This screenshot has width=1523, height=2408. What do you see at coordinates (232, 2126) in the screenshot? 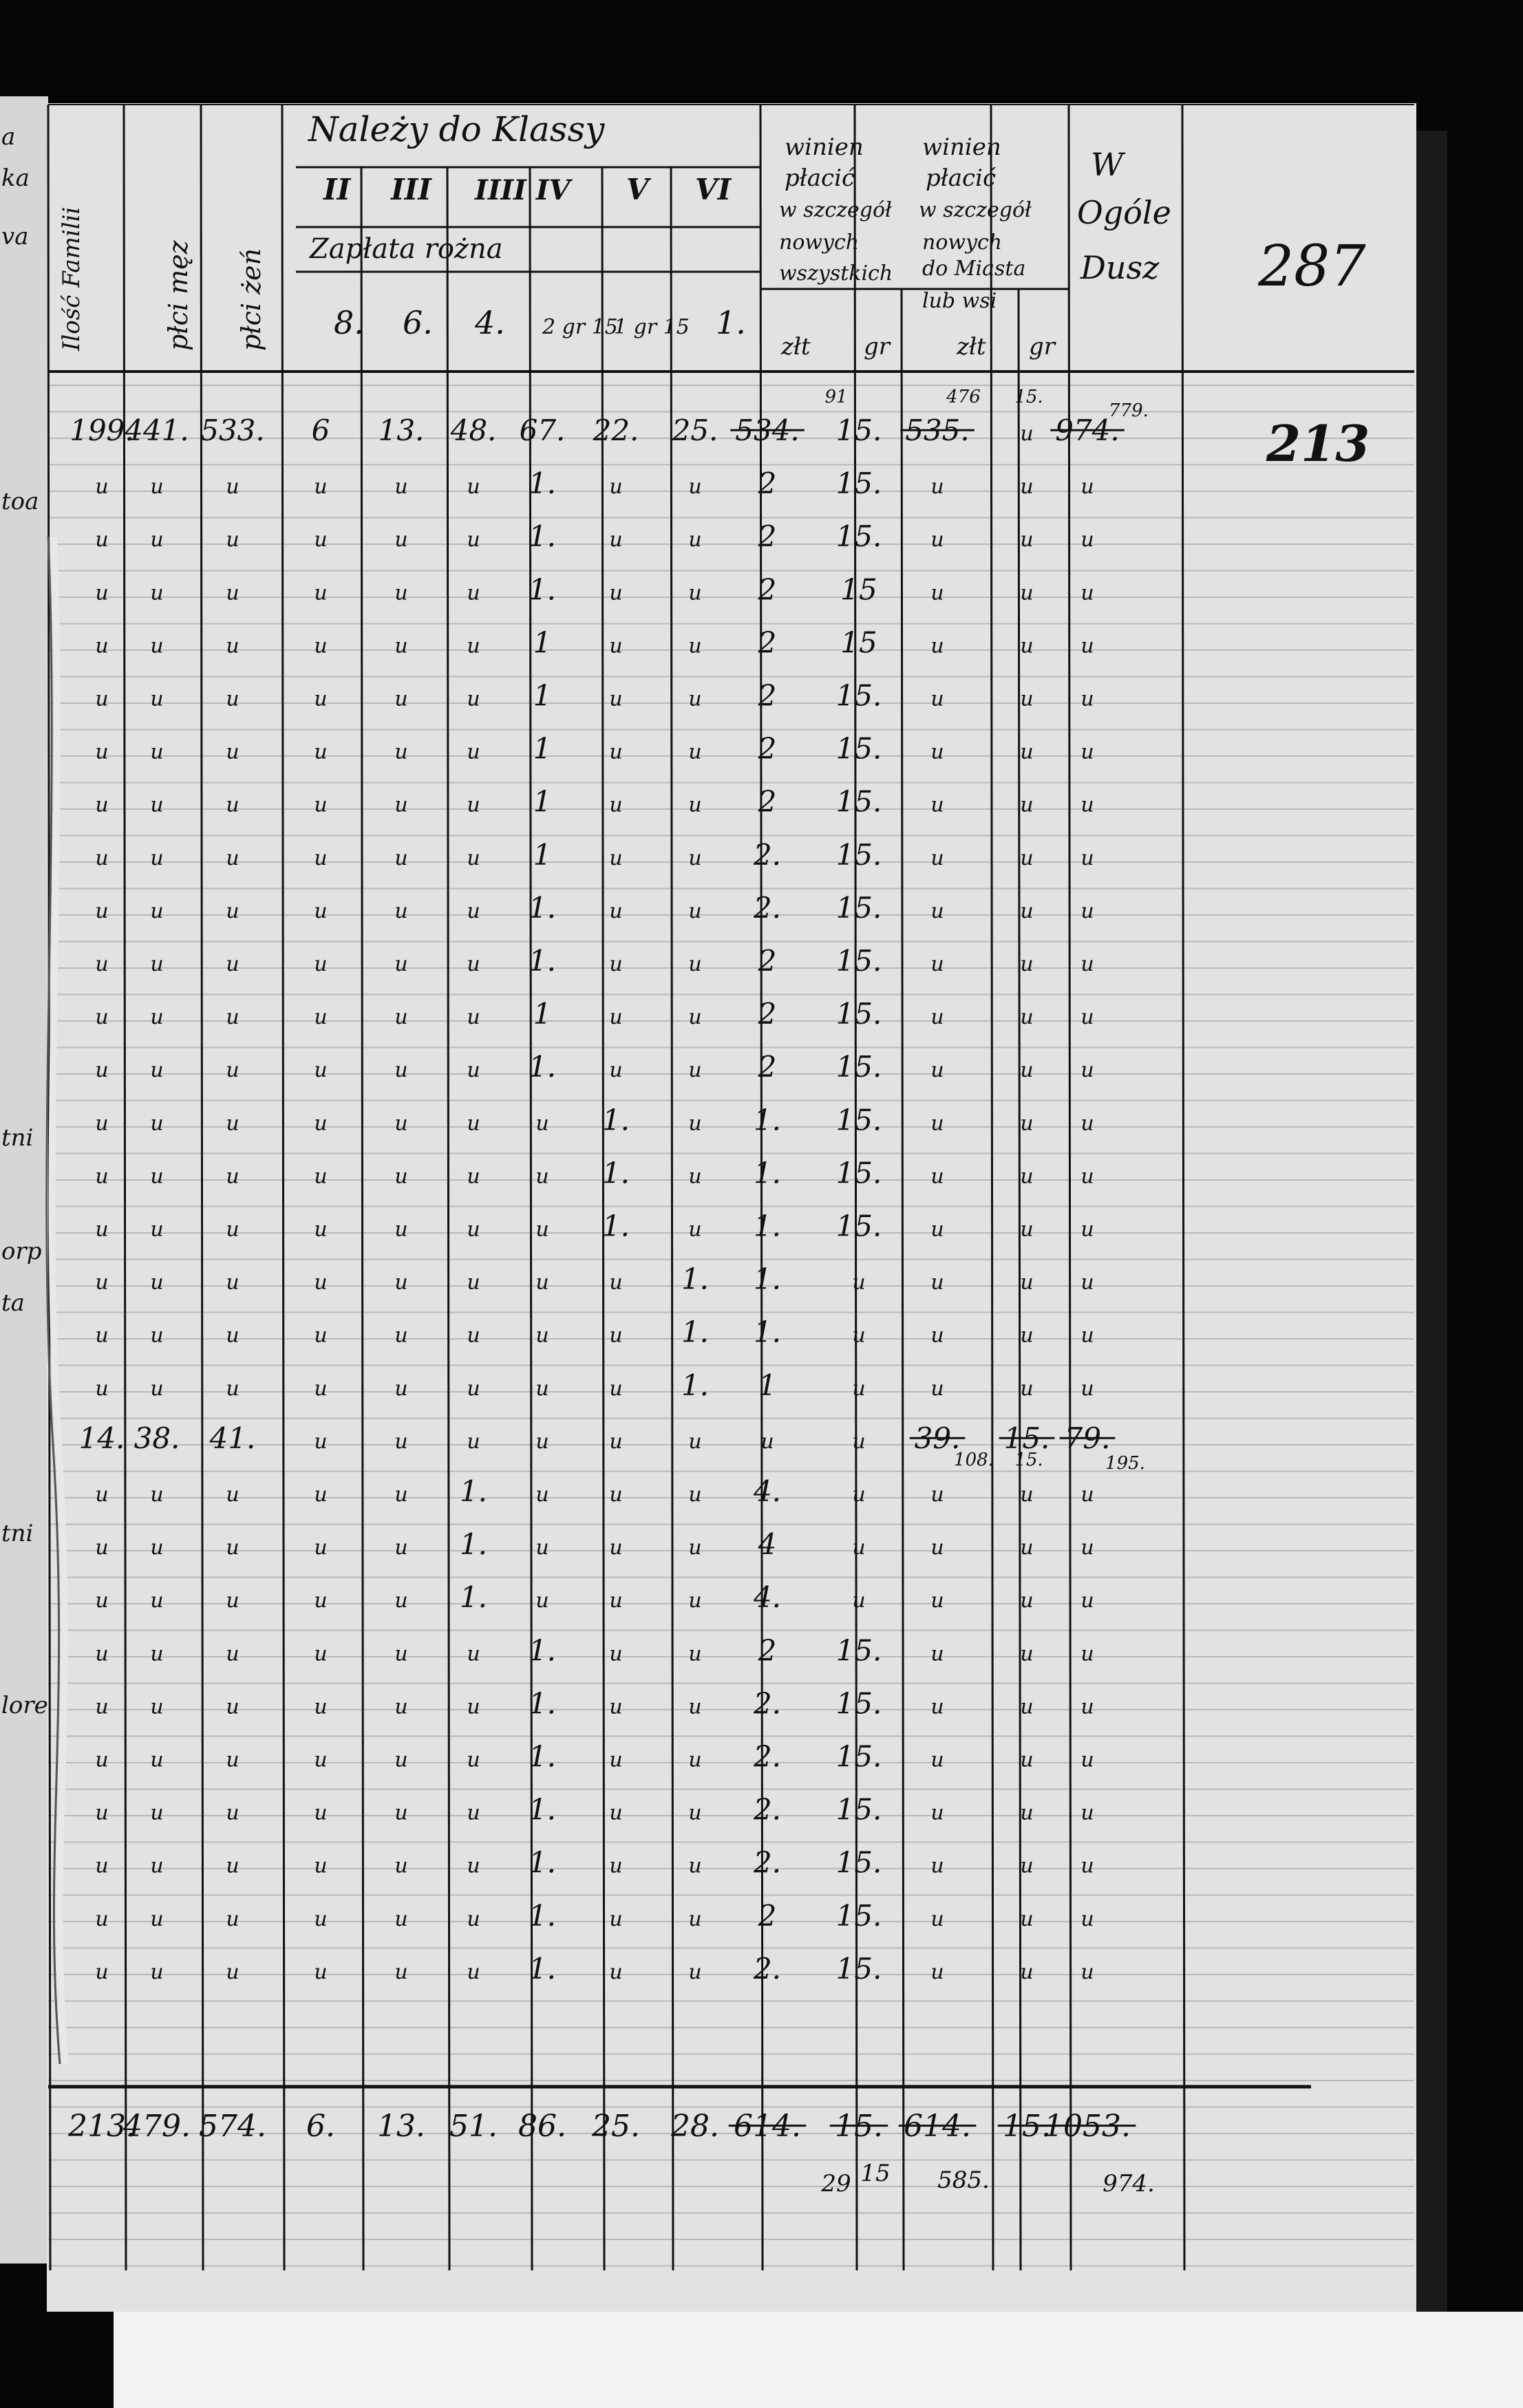
I see `total-women: 574.` at bounding box center [232, 2126].